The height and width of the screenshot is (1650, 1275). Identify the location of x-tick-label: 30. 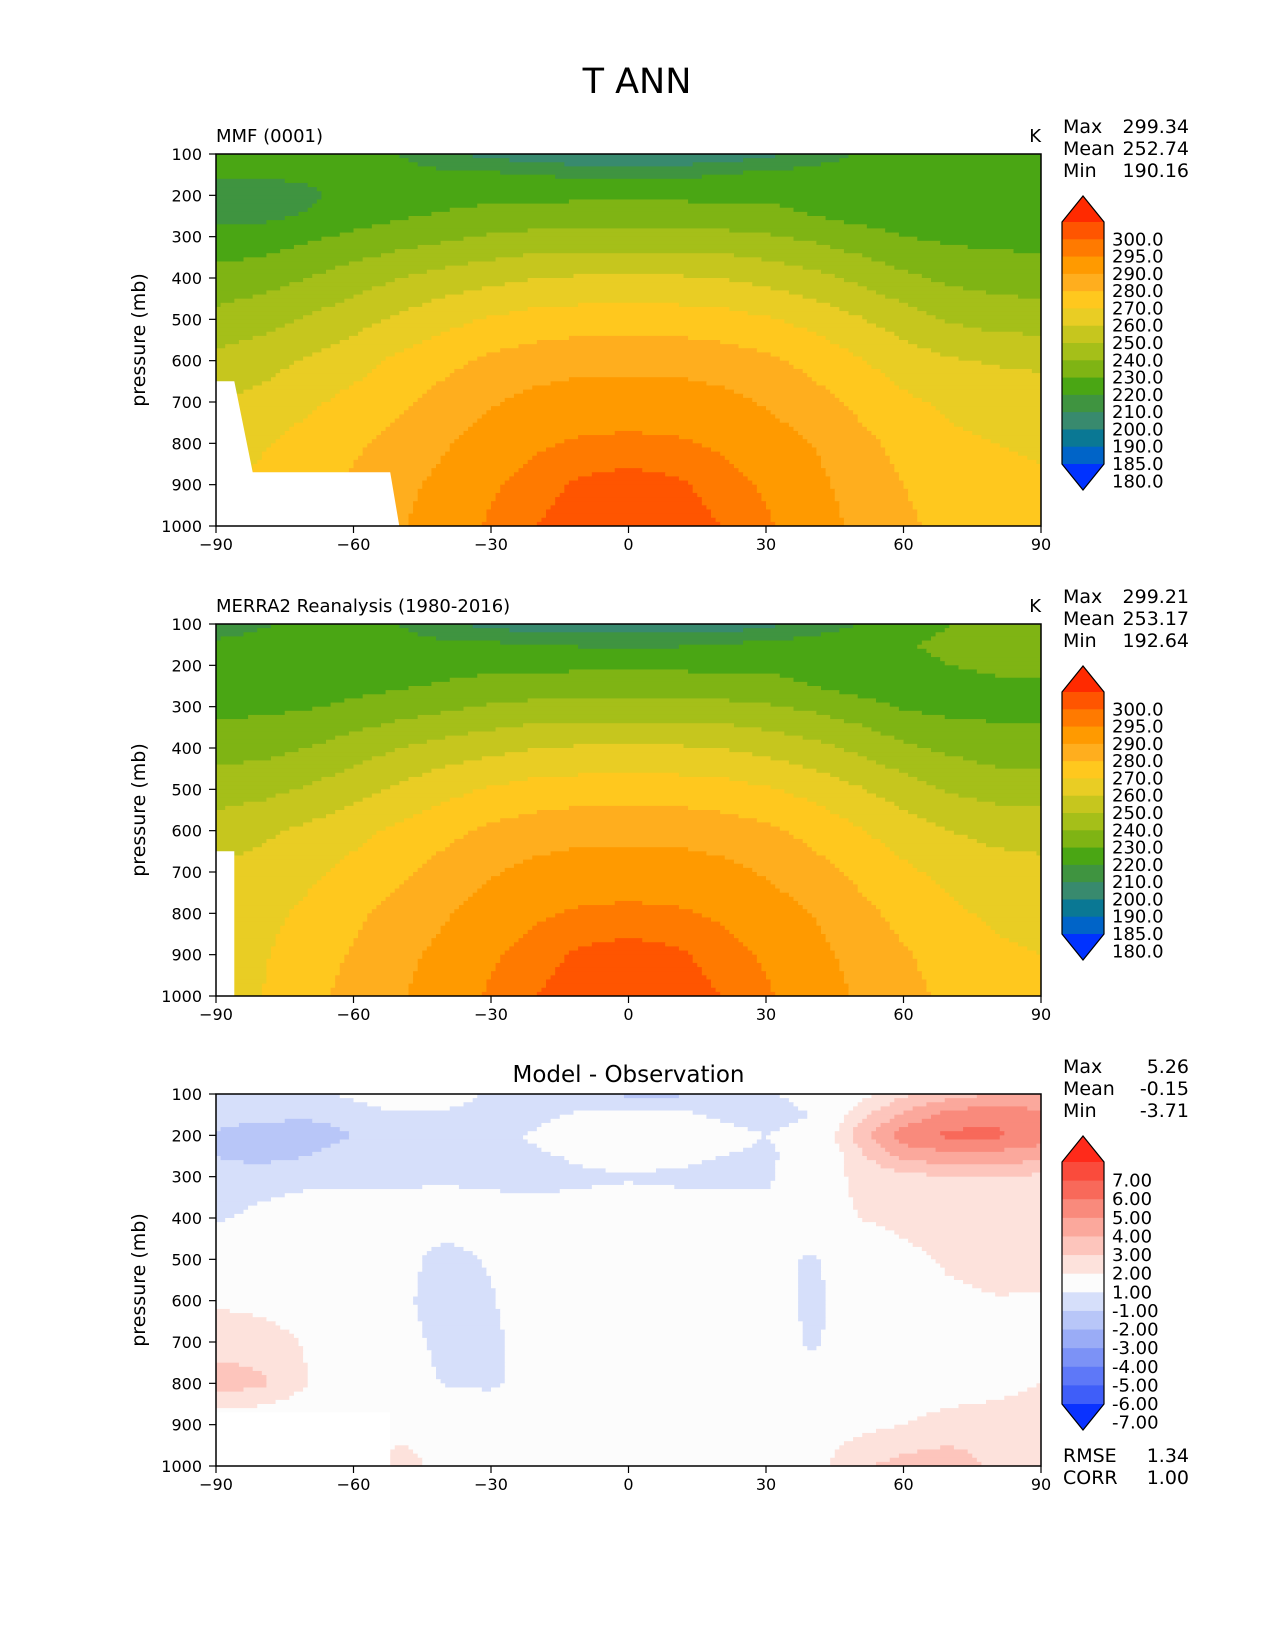
(766, 544).